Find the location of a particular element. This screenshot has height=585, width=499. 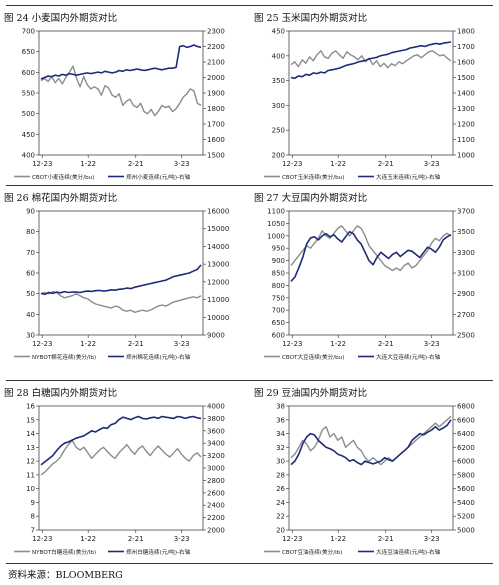

left-tick-label: 1000 is located at coordinates (276, 236).